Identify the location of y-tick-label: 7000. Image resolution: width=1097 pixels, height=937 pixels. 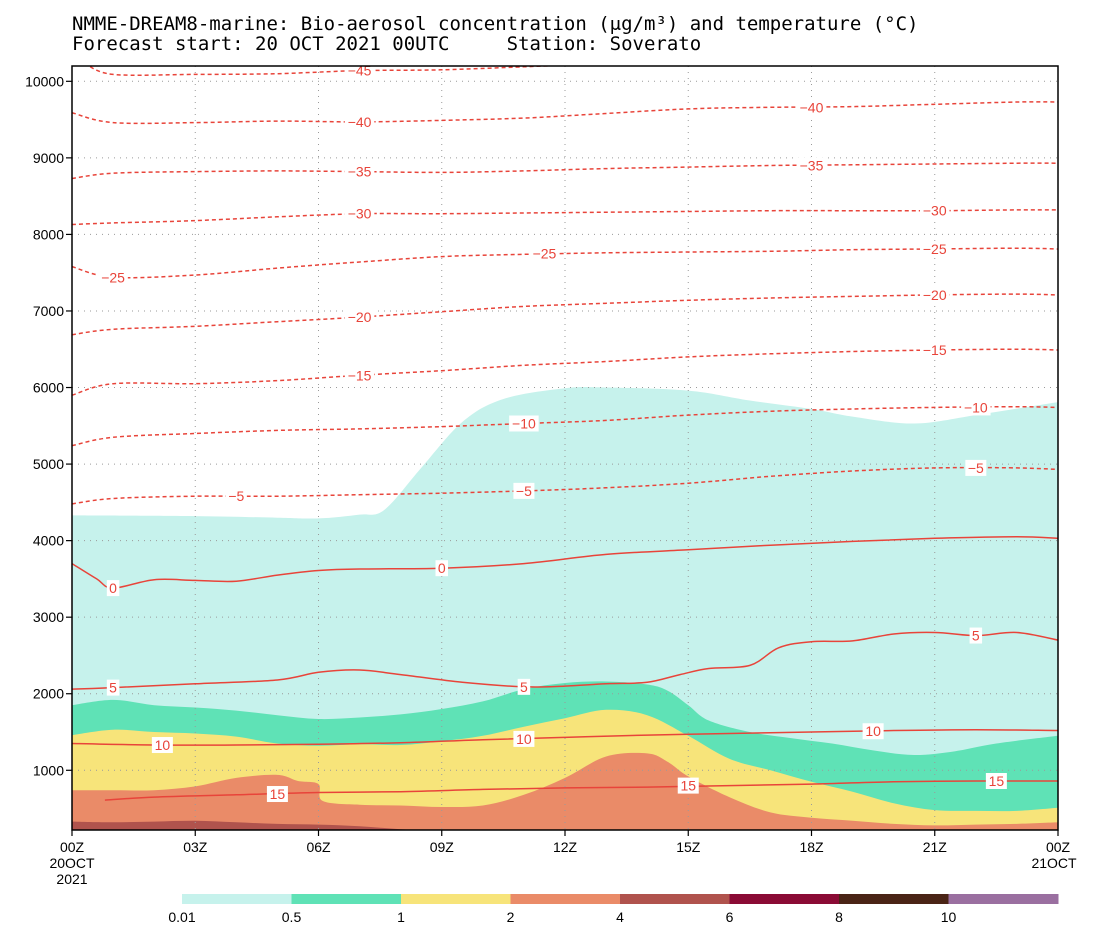
(48, 311).